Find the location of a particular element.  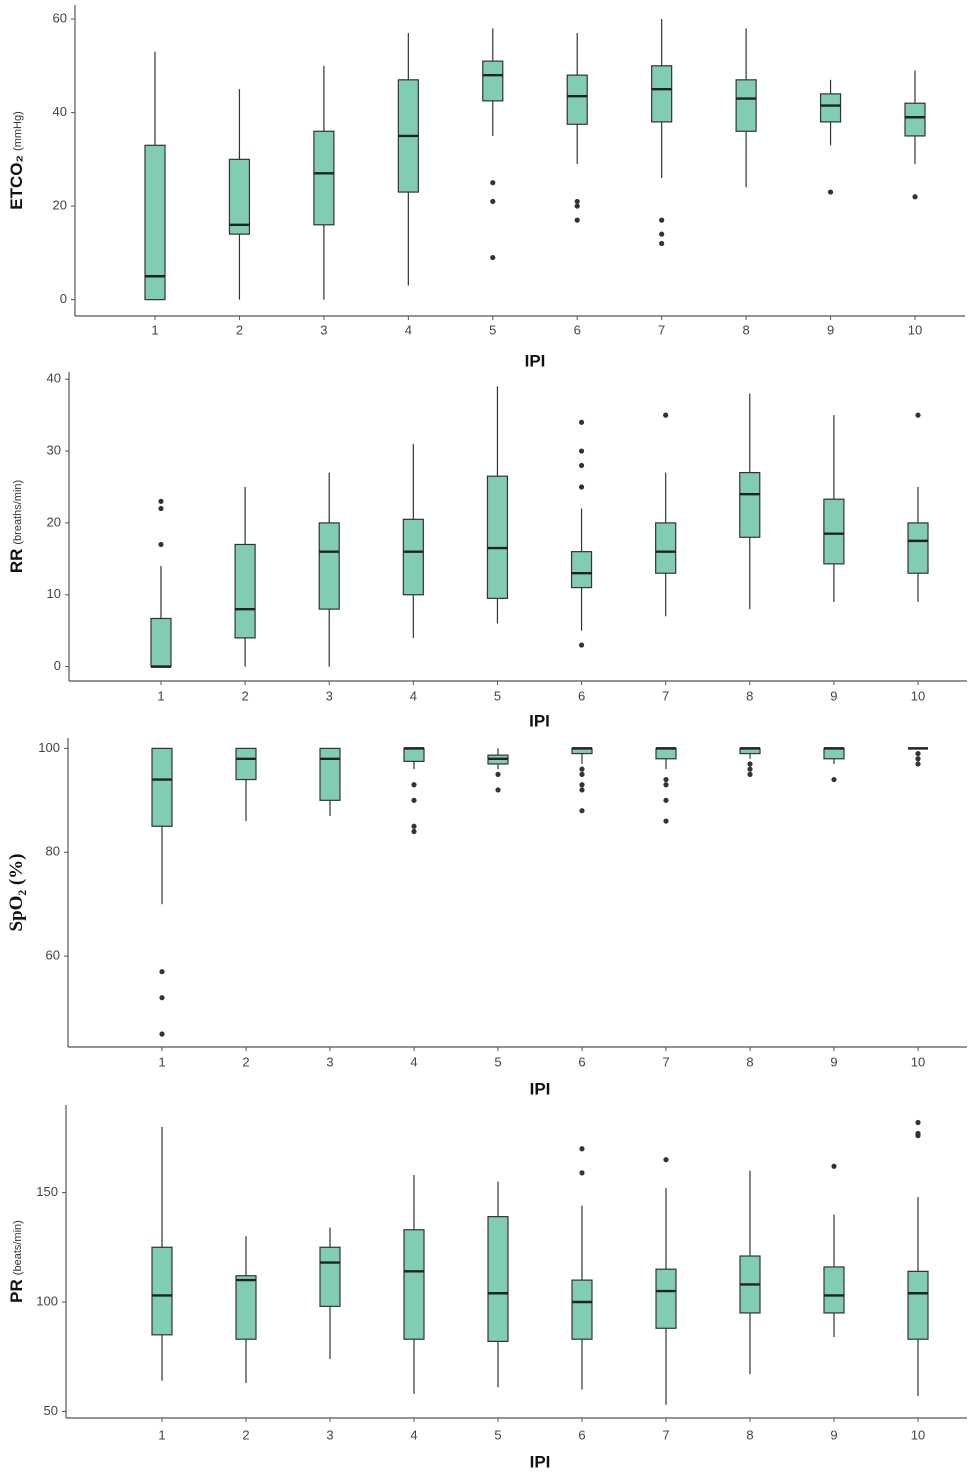

y-tick-label: 80 is located at coordinates (53, 851).